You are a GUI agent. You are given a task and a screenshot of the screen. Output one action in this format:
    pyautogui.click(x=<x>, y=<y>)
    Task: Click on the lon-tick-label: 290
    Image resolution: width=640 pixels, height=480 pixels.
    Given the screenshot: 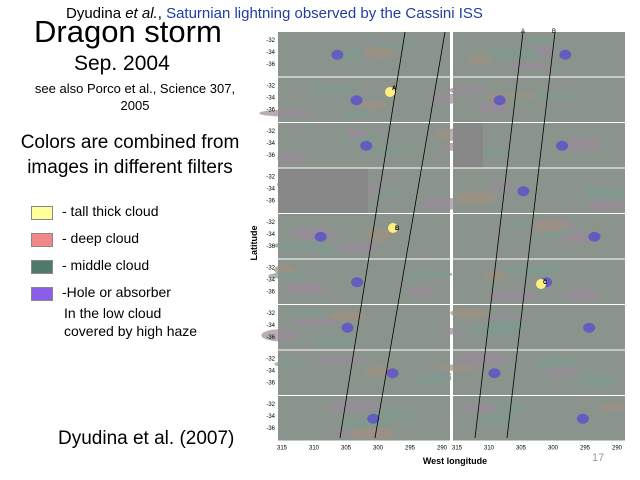 What is the action you would take?
    pyautogui.click(x=617, y=449)
    